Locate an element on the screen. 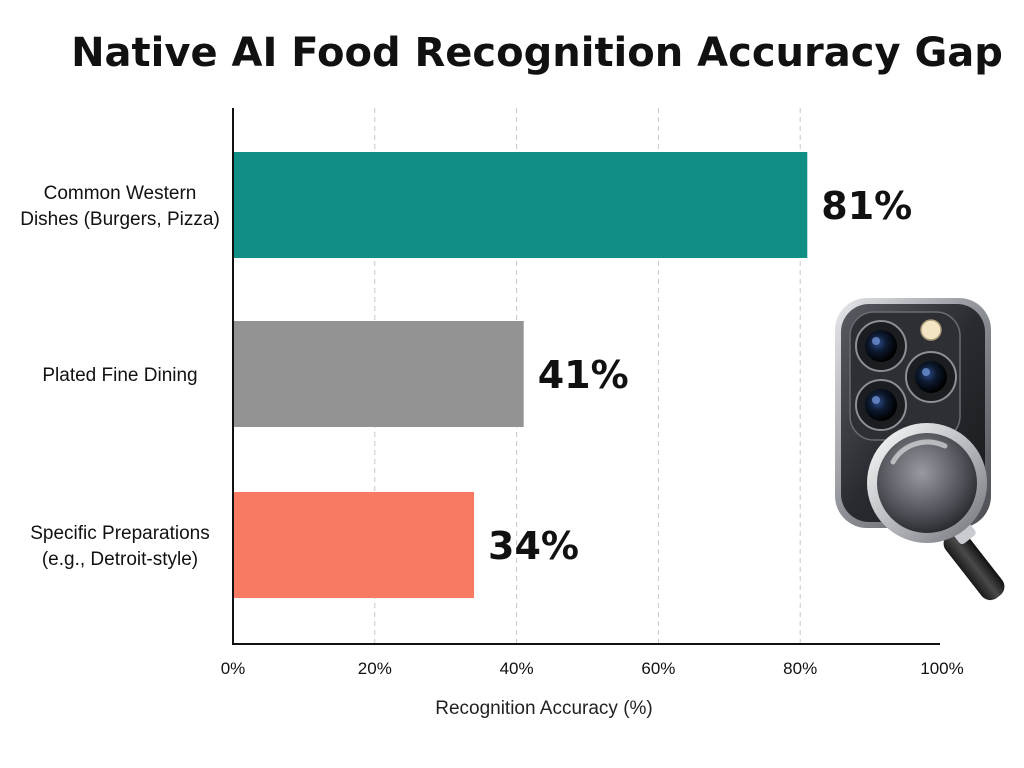  category-label: Dishes (Burgers, Pizza) is located at coordinates (120, 219).